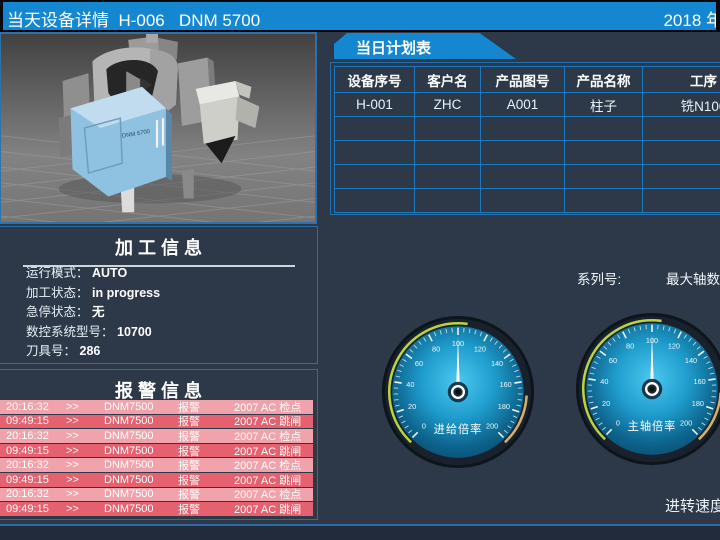 This screenshot has height=540, width=720. I want to click on serial-number-label: 系列号:, so click(599, 279).